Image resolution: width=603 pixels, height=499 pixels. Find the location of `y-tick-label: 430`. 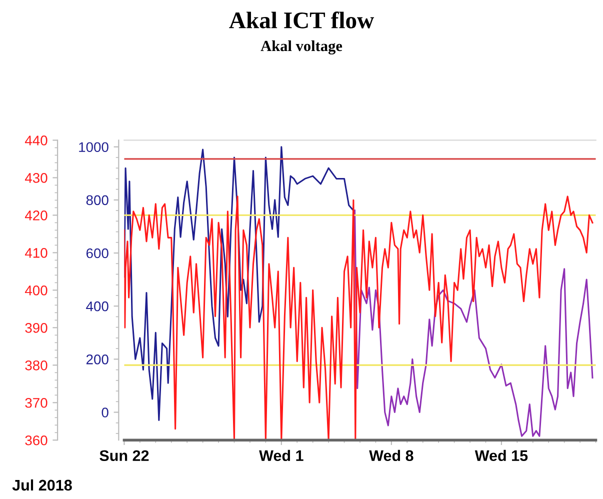

y-tick-label: 430 is located at coordinates (36, 178).